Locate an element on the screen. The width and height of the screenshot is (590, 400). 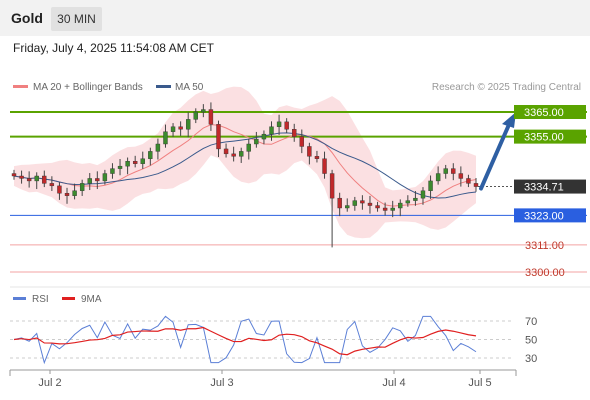
resistance-label: 3365.00 is located at coordinates (544, 113).